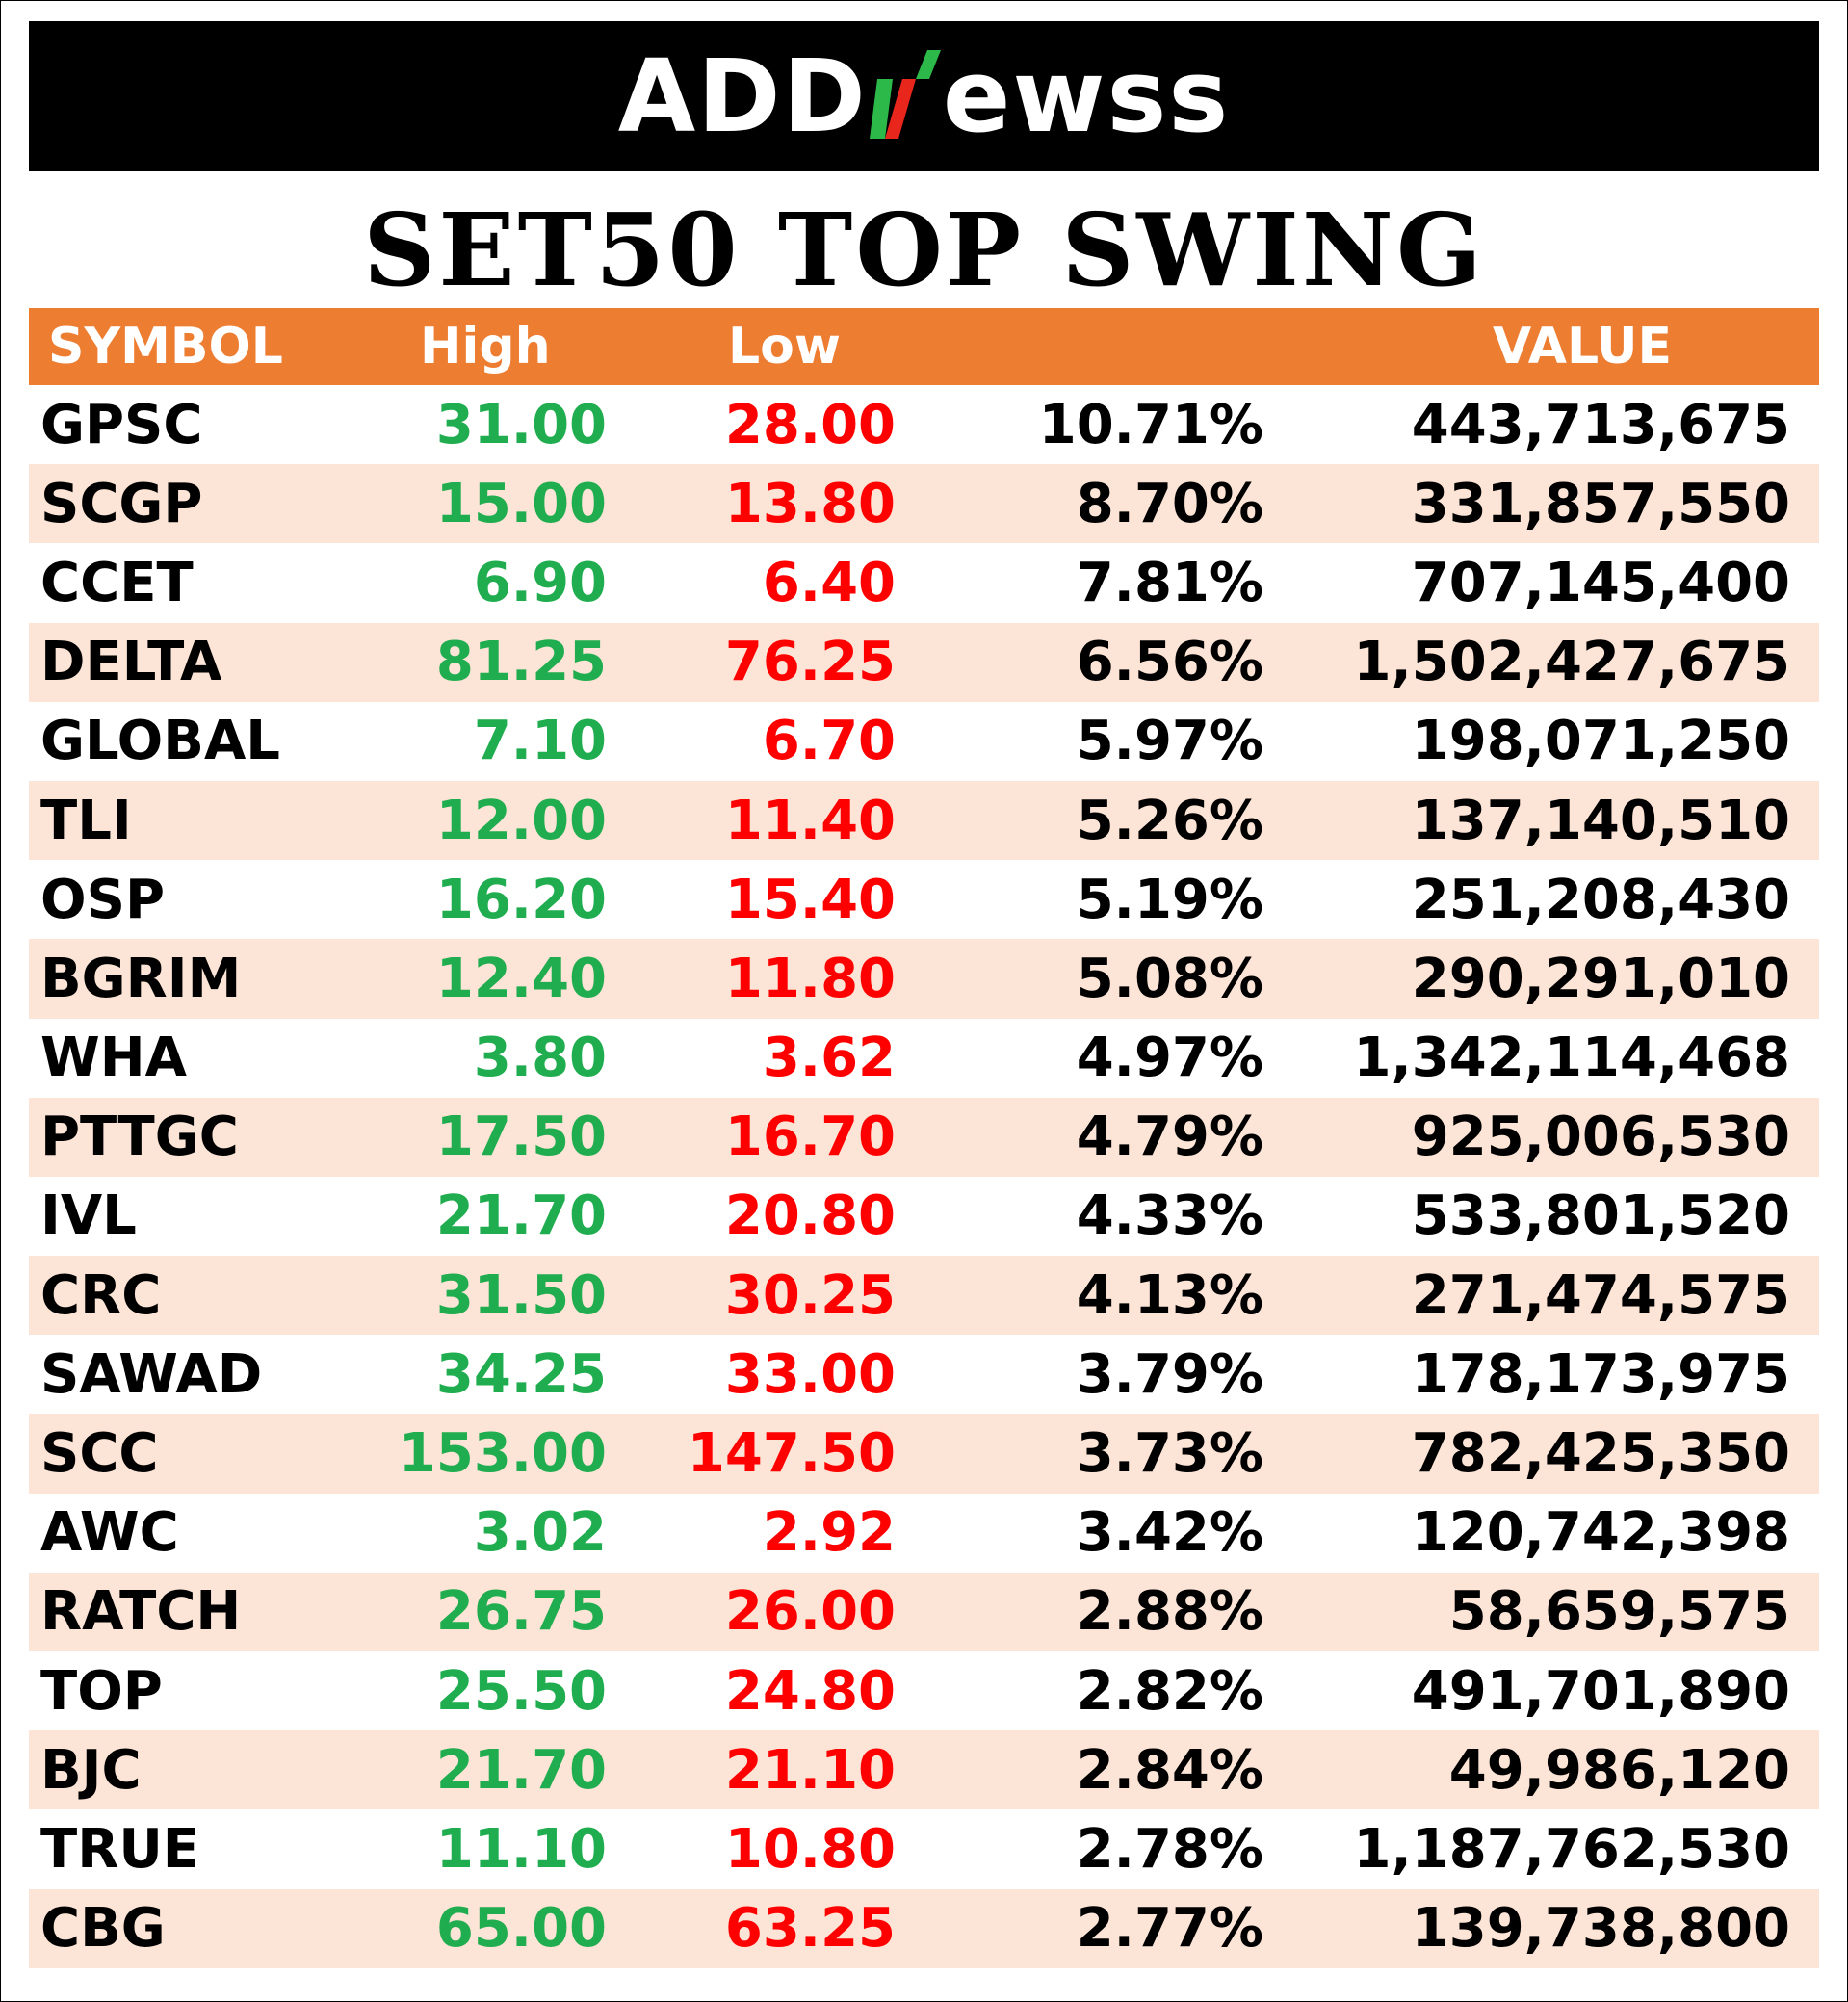 This screenshot has height=2002, width=1848. What do you see at coordinates (829, 741) in the screenshot?
I see `low-cell: 6.70` at bounding box center [829, 741].